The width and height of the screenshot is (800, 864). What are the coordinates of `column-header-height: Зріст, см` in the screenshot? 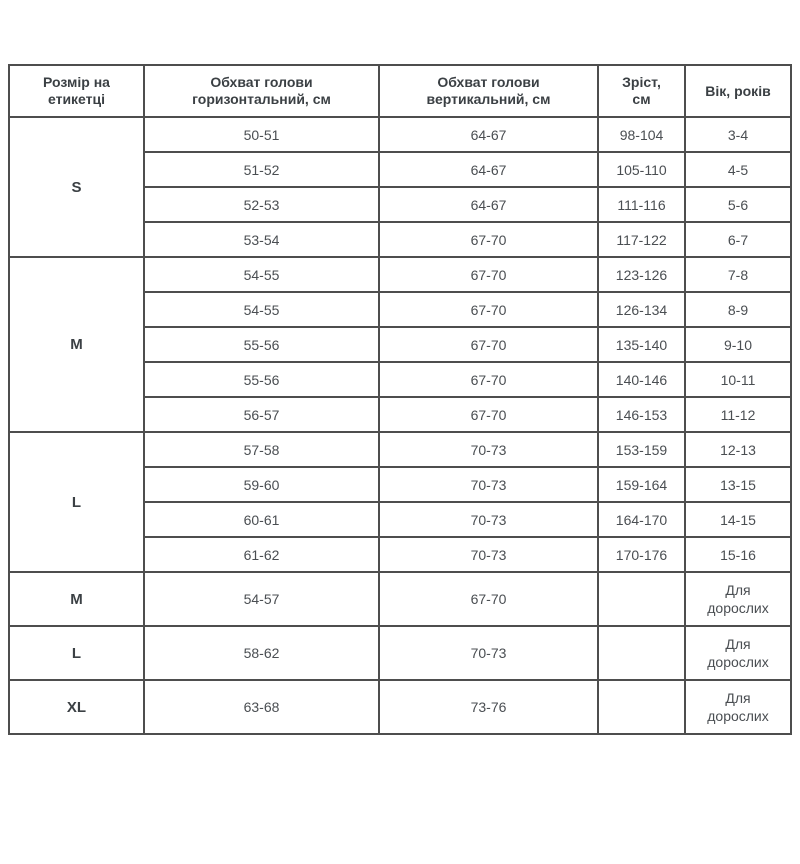 It's located at (641, 91).